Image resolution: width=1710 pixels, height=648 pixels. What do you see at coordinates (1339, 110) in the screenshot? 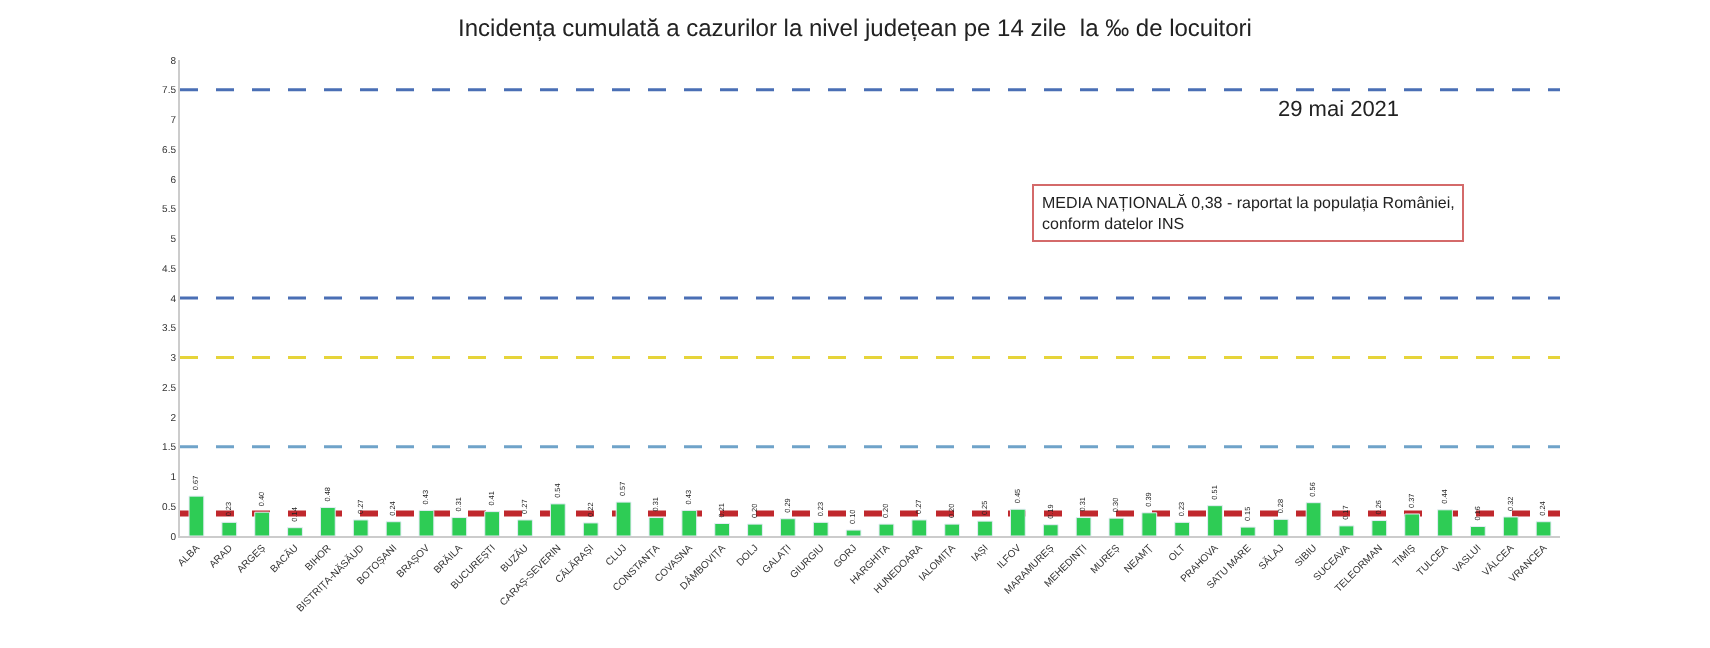
I see `text: 29 mai 2021` at bounding box center [1339, 110].